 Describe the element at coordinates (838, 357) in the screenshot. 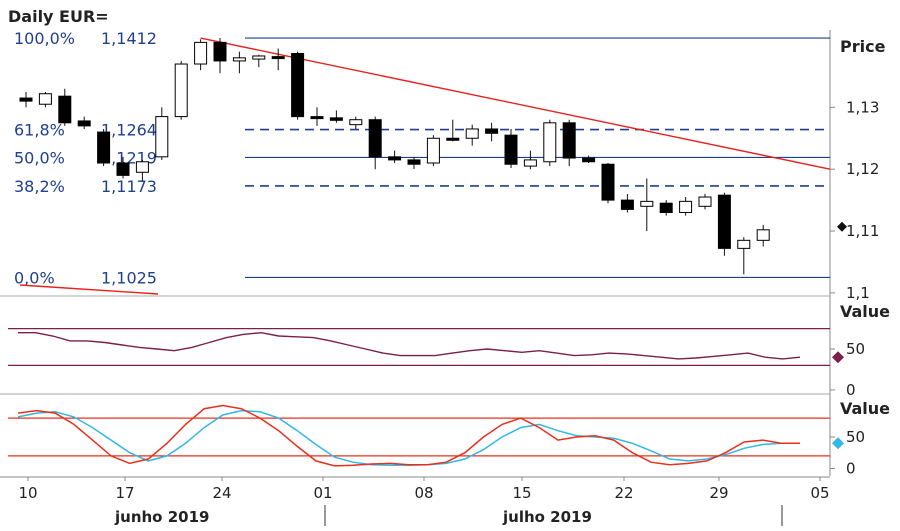

I see `indicator1-marker` at that location.